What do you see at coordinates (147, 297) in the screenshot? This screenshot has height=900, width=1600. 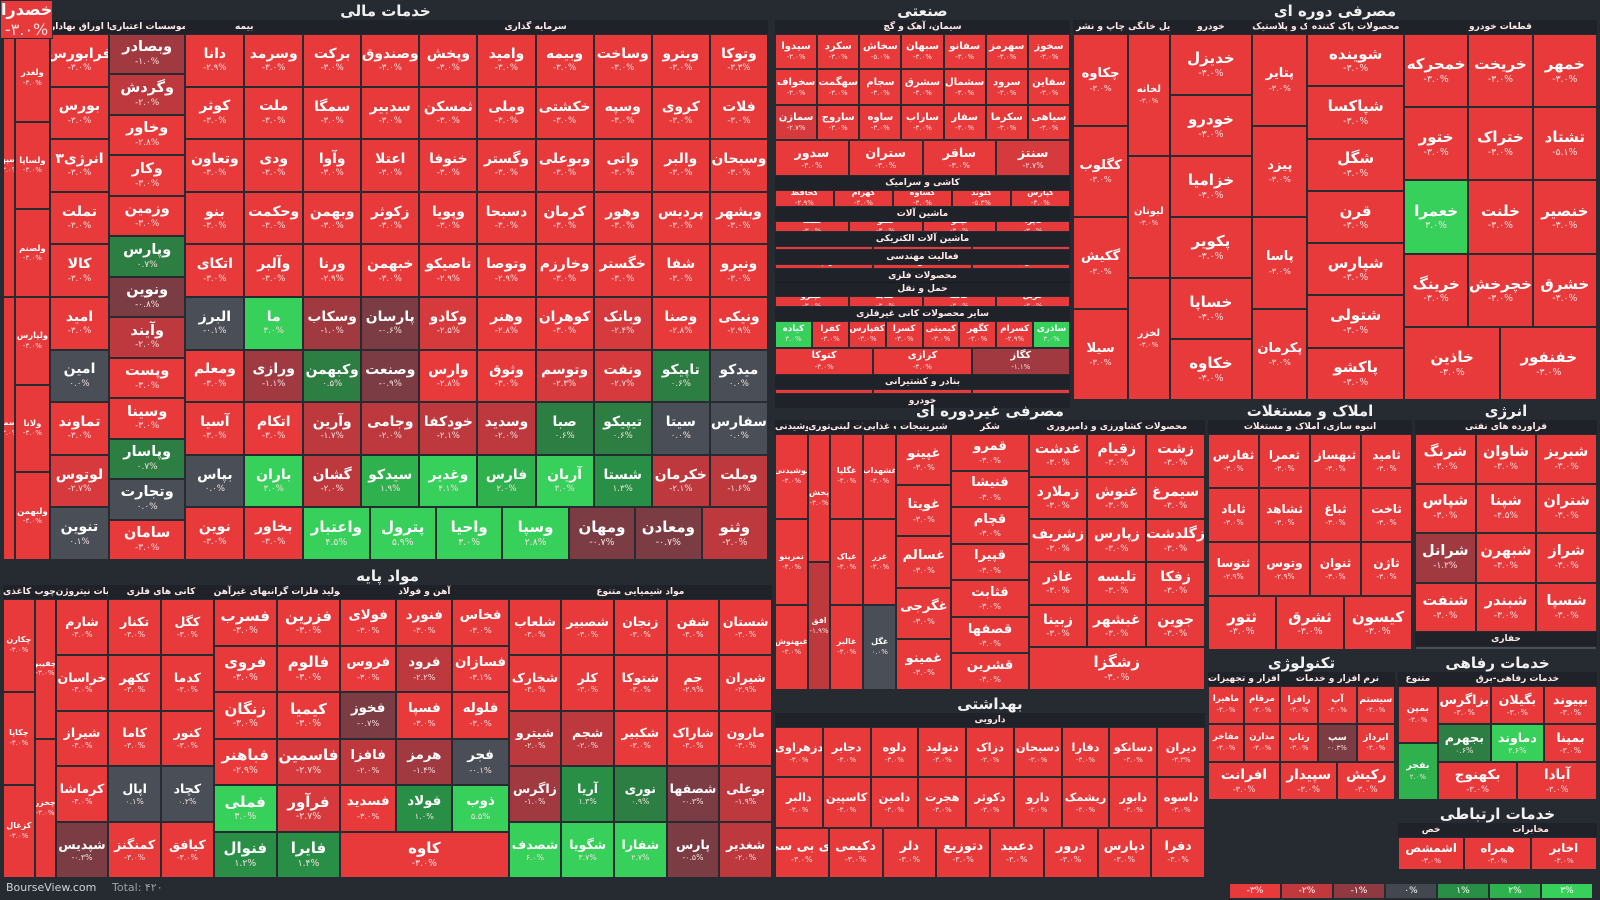 I see `stock-tile: ونوین -۰.۸%` at bounding box center [147, 297].